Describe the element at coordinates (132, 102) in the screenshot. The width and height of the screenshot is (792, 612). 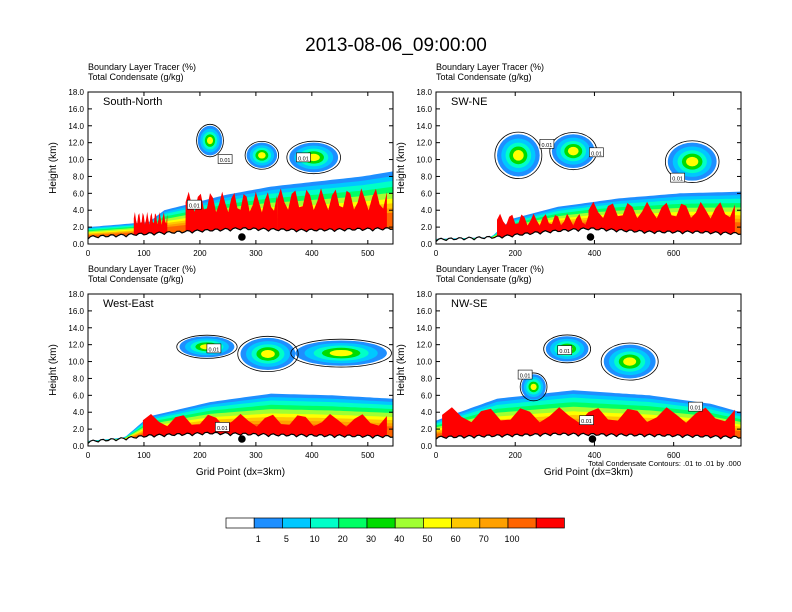
I see `panel-label: South-North` at that location.